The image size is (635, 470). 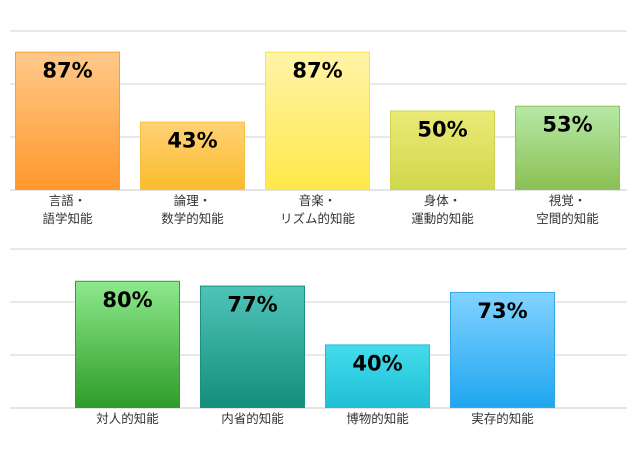 I want to click on category-label: 実存的知能, so click(x=502, y=418).